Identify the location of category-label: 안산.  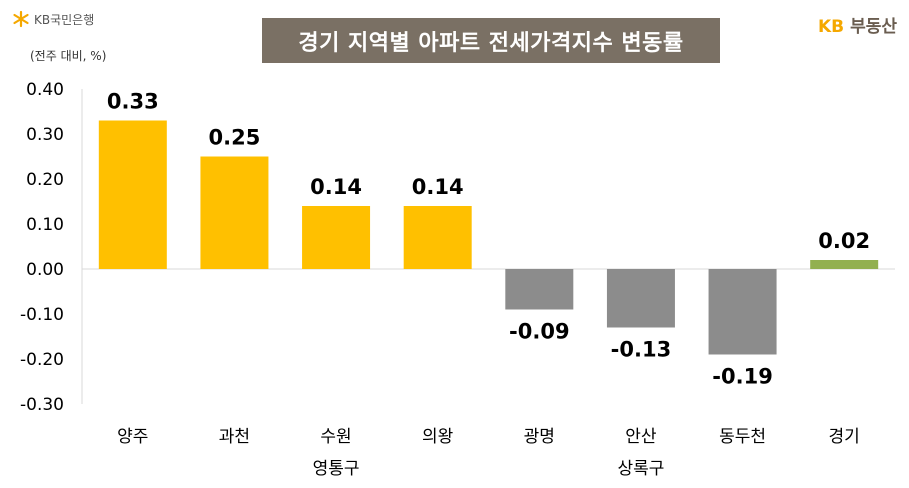
(641, 437).